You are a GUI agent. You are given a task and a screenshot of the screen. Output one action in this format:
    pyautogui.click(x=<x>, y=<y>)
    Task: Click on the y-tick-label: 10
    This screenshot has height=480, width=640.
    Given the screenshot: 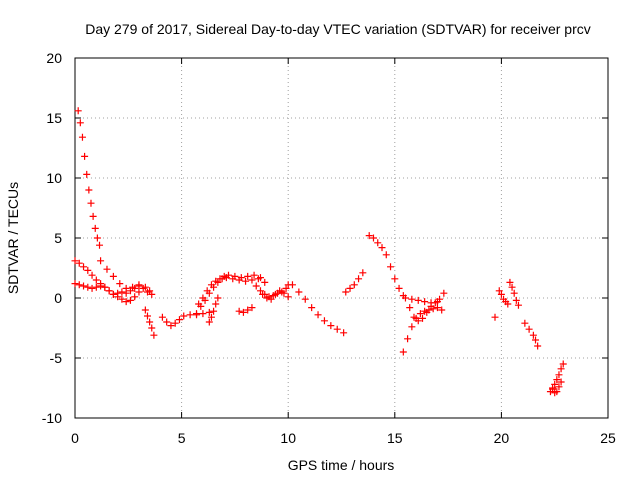 What is the action you would take?
    pyautogui.click(x=54, y=178)
    